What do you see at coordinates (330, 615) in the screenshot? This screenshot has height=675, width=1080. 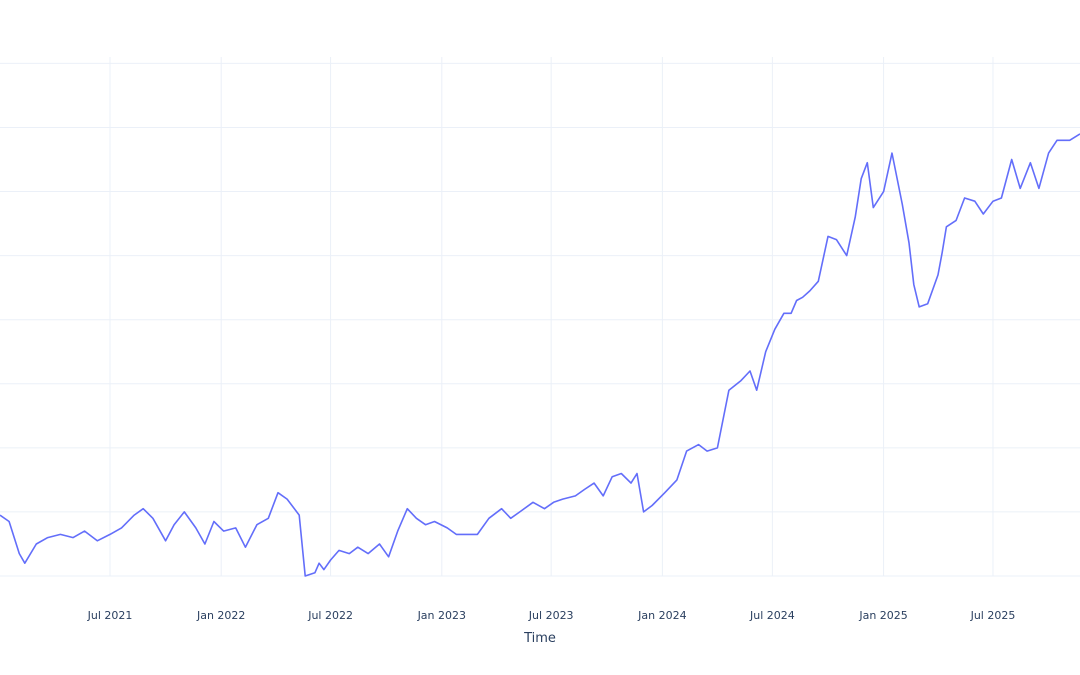 I see `x-tick-label: Jul 2022` at bounding box center [330, 615].